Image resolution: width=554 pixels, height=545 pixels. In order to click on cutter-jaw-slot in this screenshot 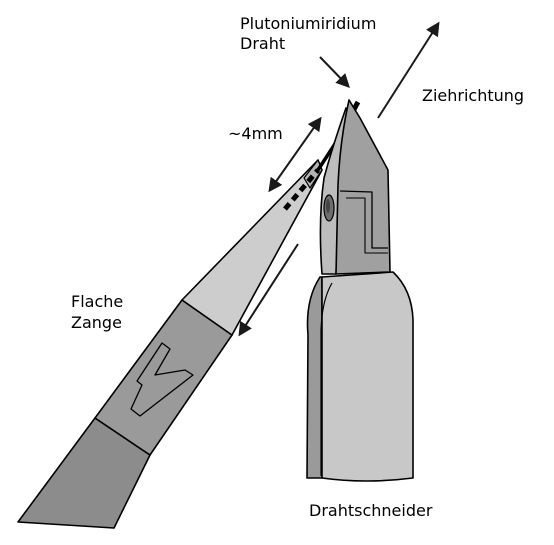, I will do `click(363, 219)`.